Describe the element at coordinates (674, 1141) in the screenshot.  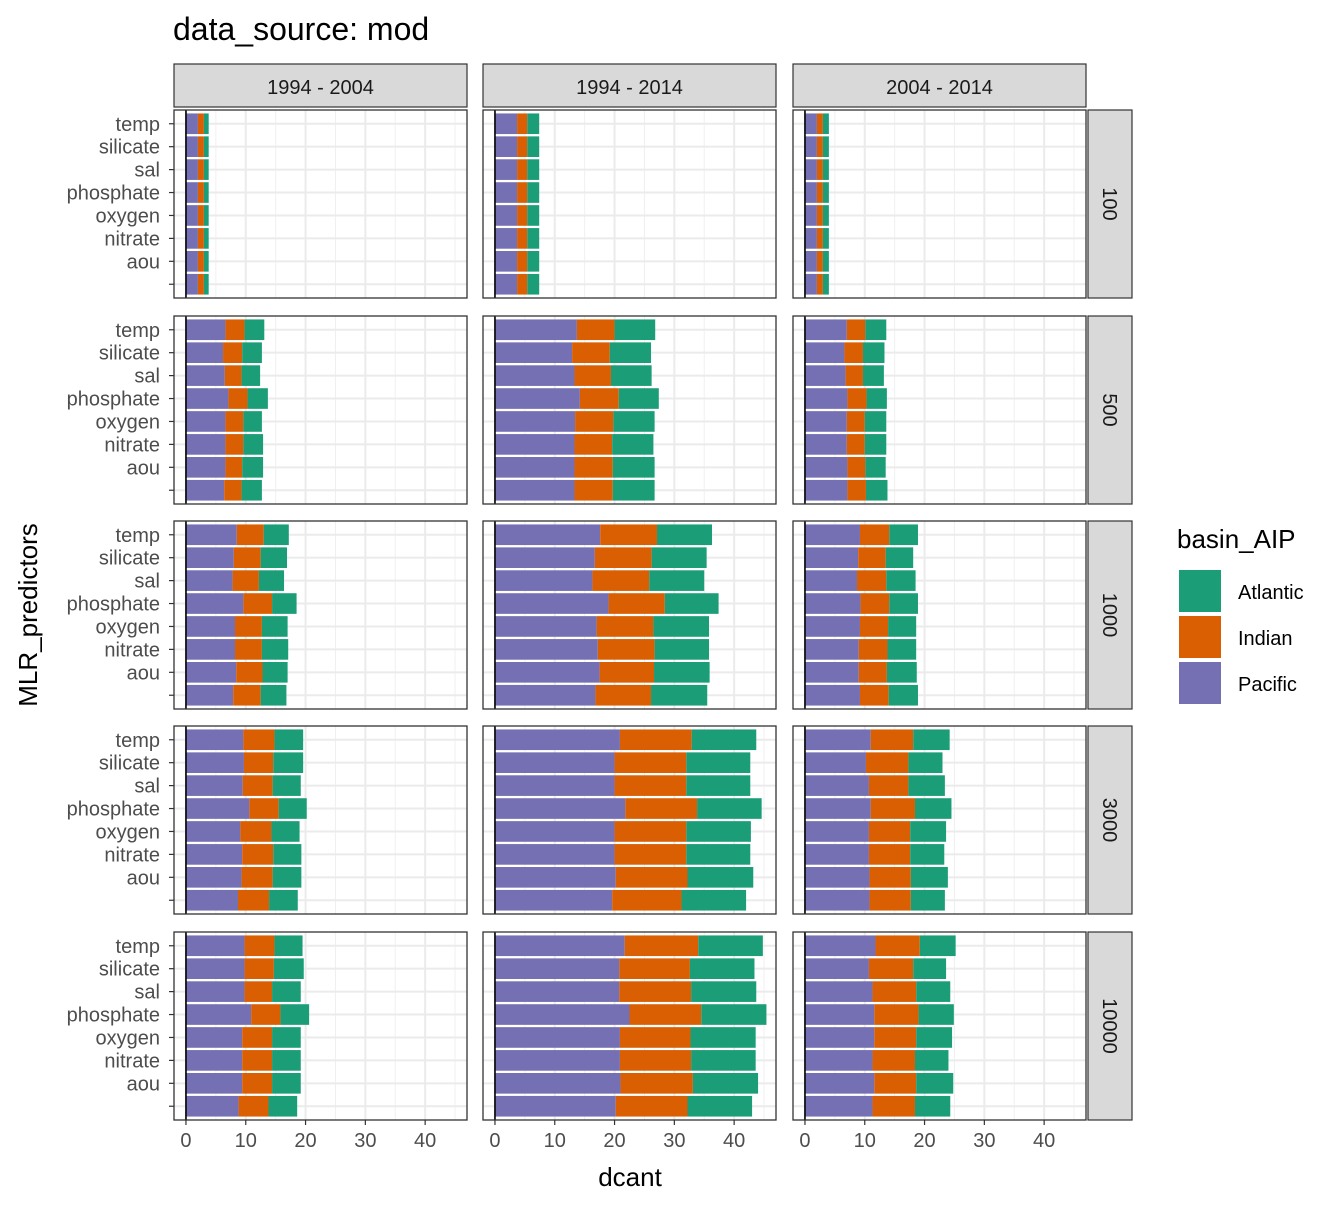
I see `x-tick-label: 30` at that location.